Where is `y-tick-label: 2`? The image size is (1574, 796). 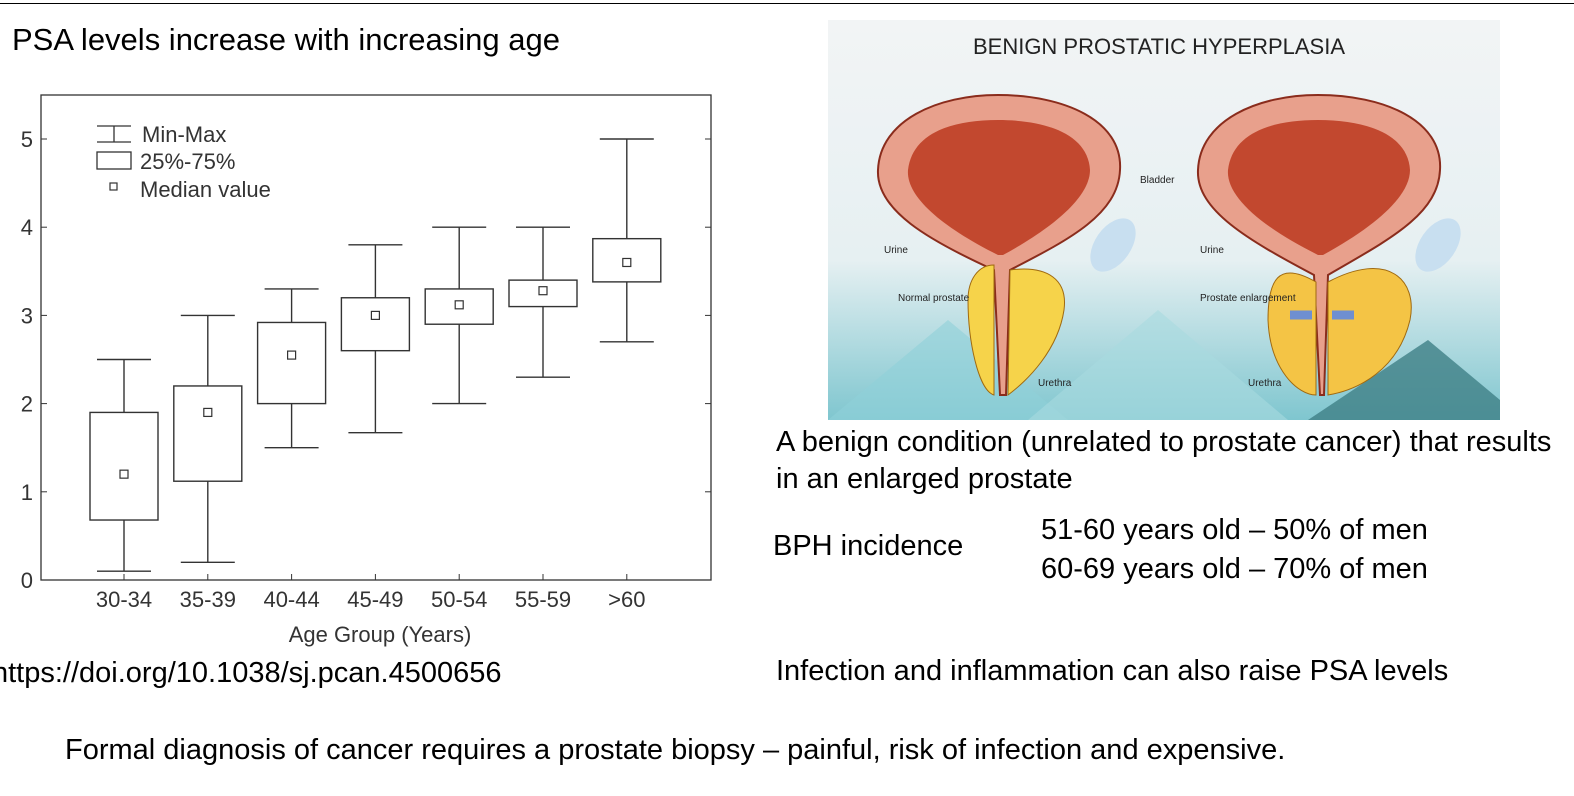
y-tick-label: 2 is located at coordinates (27, 404).